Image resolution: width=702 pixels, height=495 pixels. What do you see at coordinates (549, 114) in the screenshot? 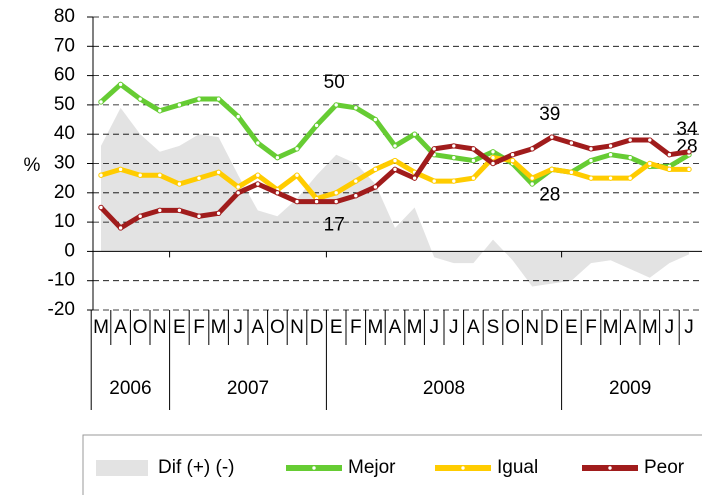
I see `data-label: 39` at bounding box center [549, 114].